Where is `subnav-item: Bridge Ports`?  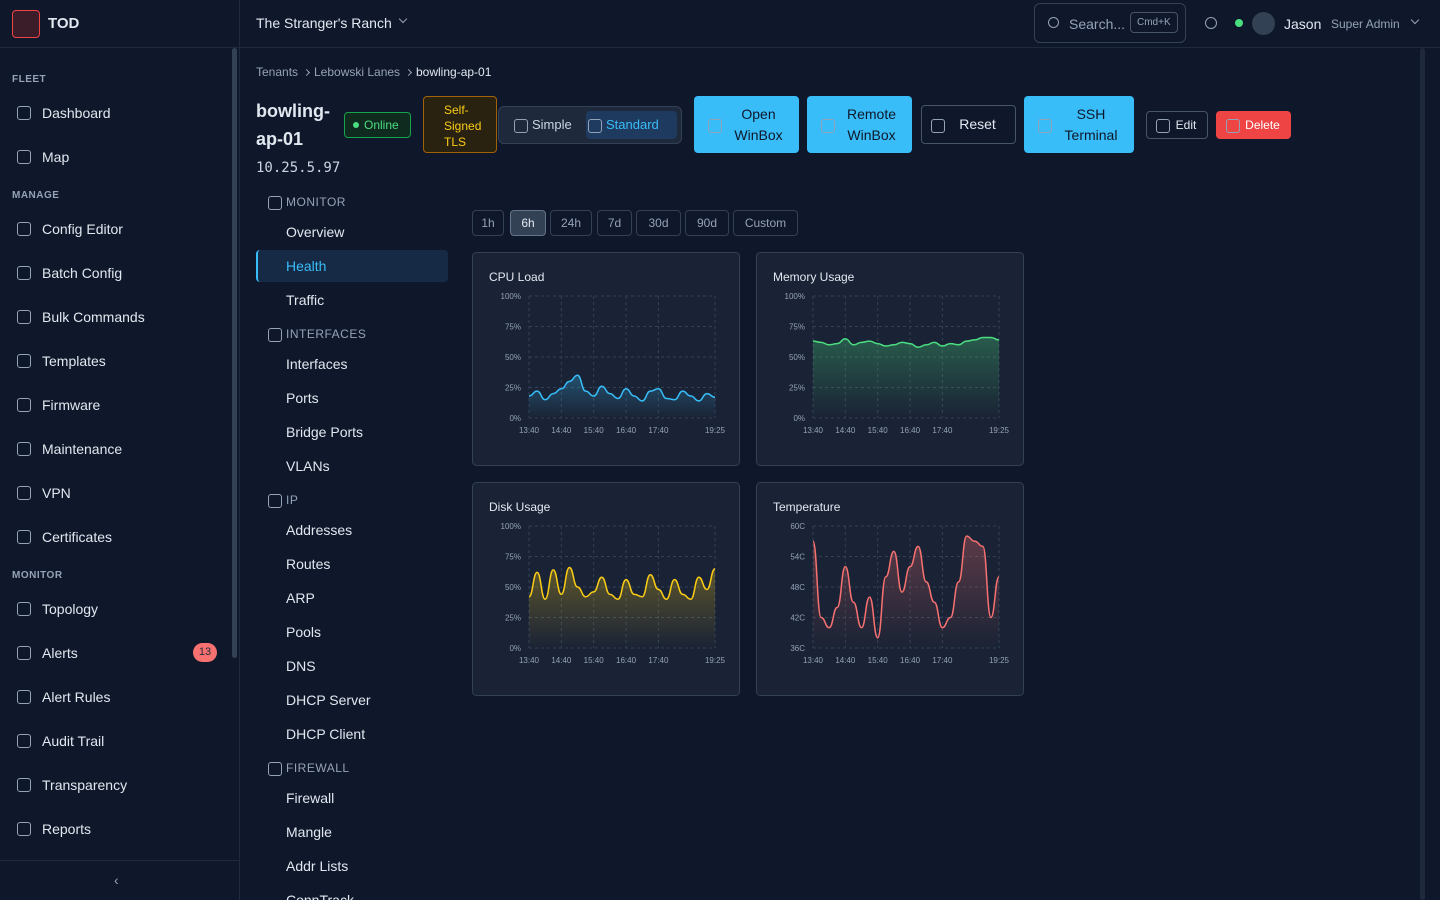 subnav-item: Bridge Ports is located at coordinates (325, 432).